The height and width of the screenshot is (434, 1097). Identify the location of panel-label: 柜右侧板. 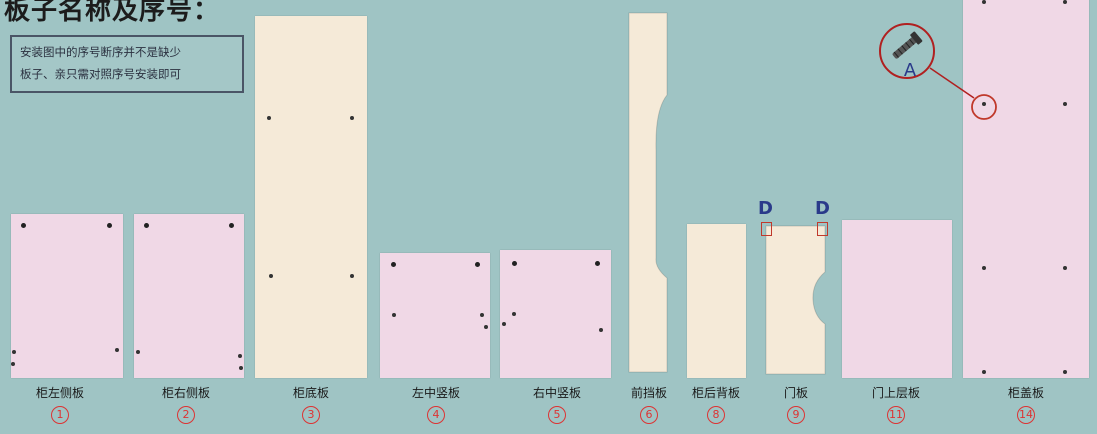
(186, 393).